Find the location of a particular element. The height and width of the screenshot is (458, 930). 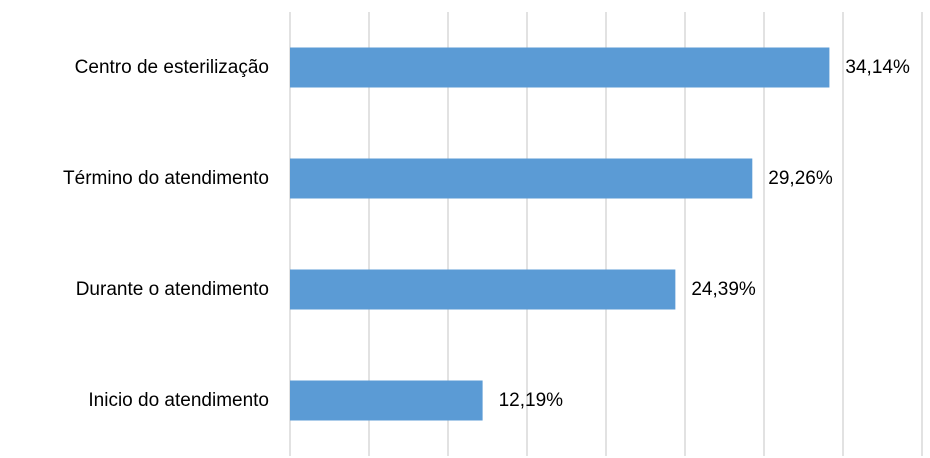

data-label: 34,14% is located at coordinates (877, 67).